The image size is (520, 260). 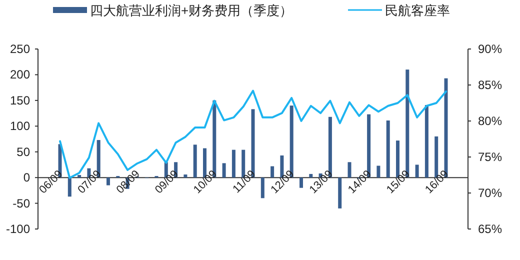 I want to click on y2-tick-label: 90%, so click(x=490, y=49).